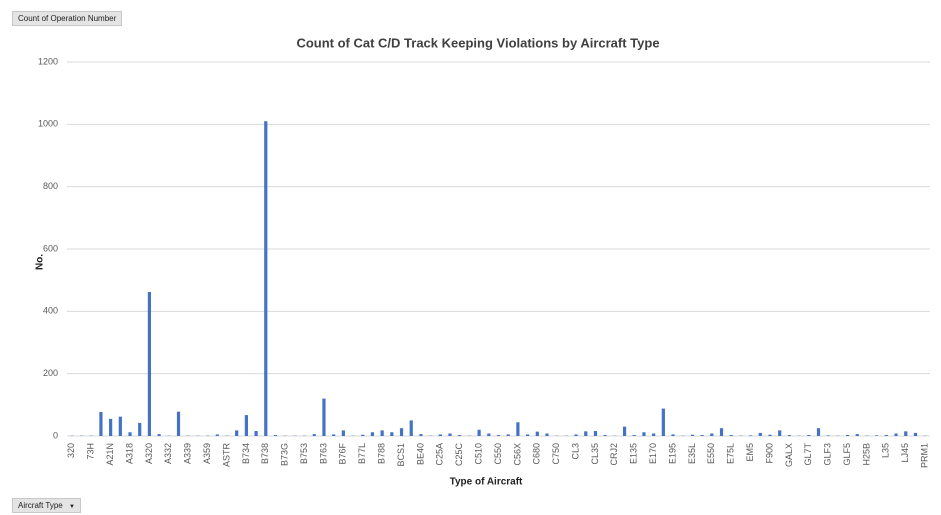  What do you see at coordinates (382, 453) in the screenshot?
I see `x-tick-label: B788` at bounding box center [382, 453].